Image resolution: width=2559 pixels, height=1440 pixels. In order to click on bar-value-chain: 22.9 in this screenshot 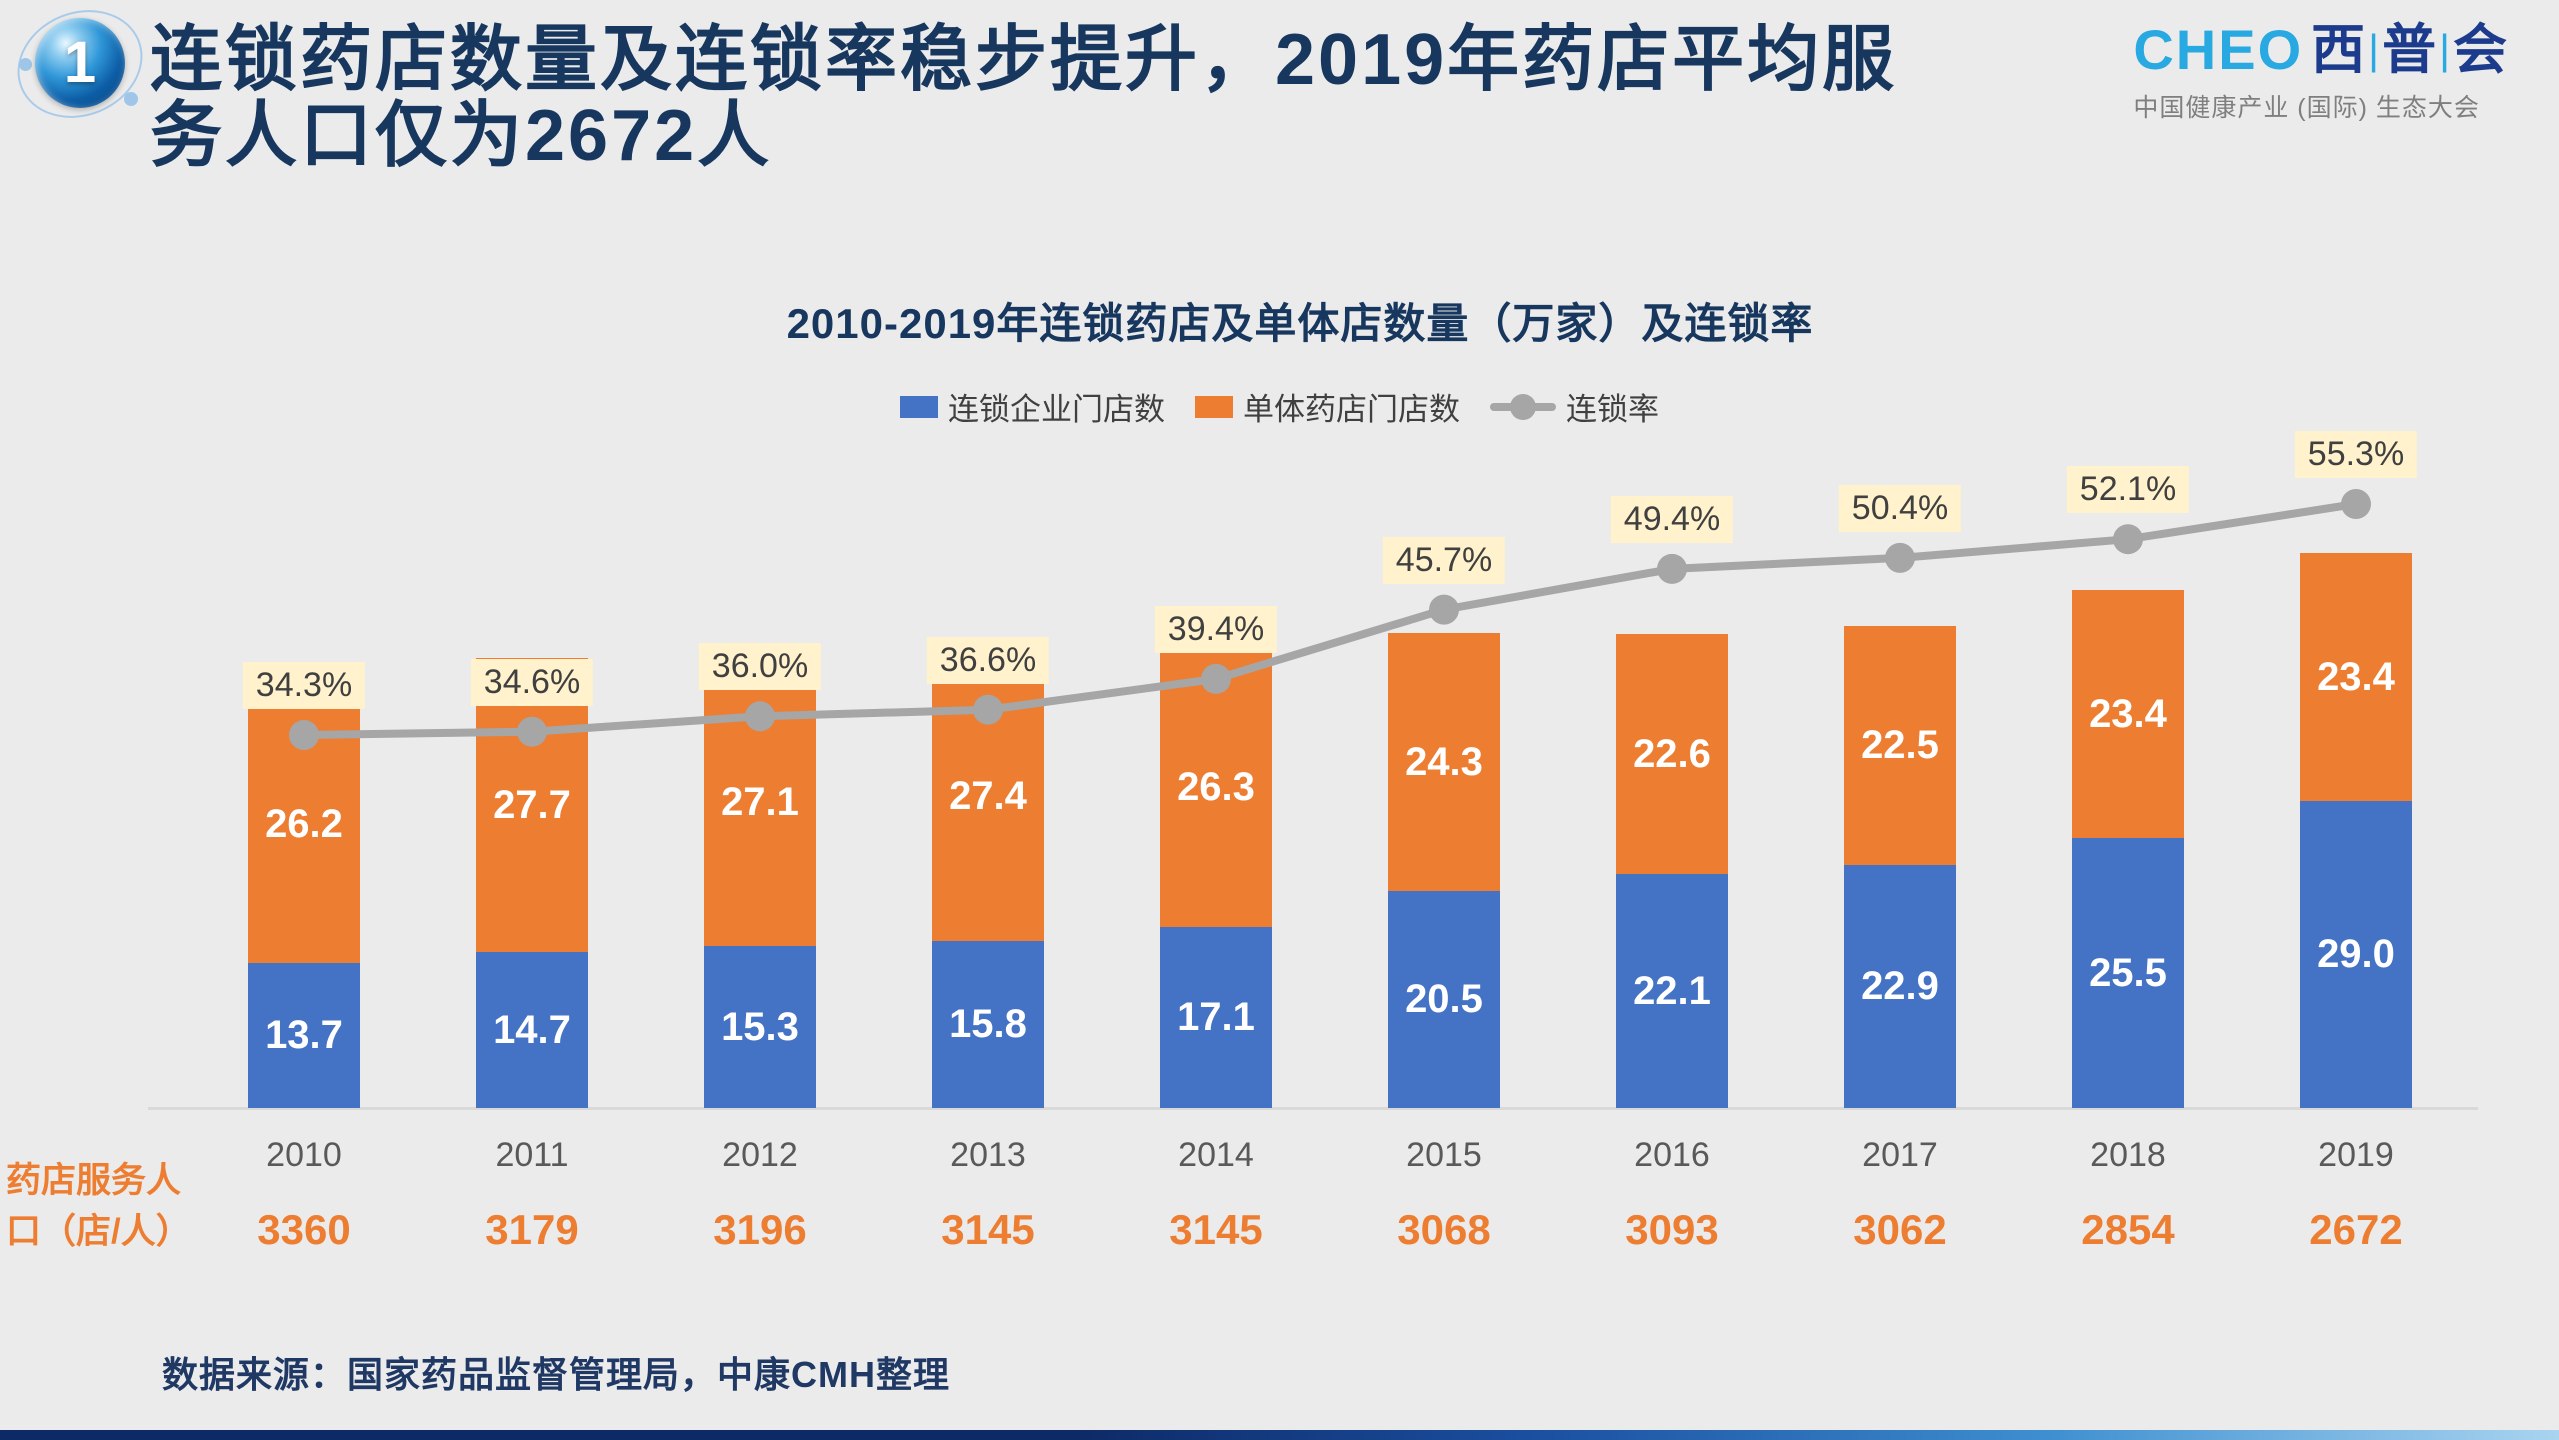, I will do `click(1900, 986)`.